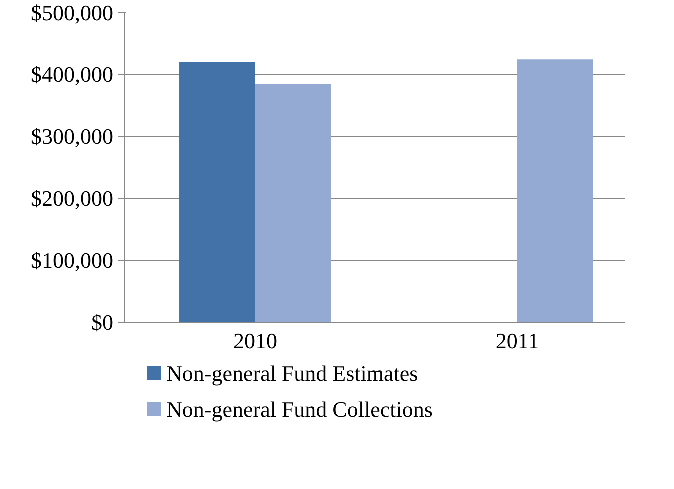  I want to click on x-tick-label: 2010, so click(256, 341).